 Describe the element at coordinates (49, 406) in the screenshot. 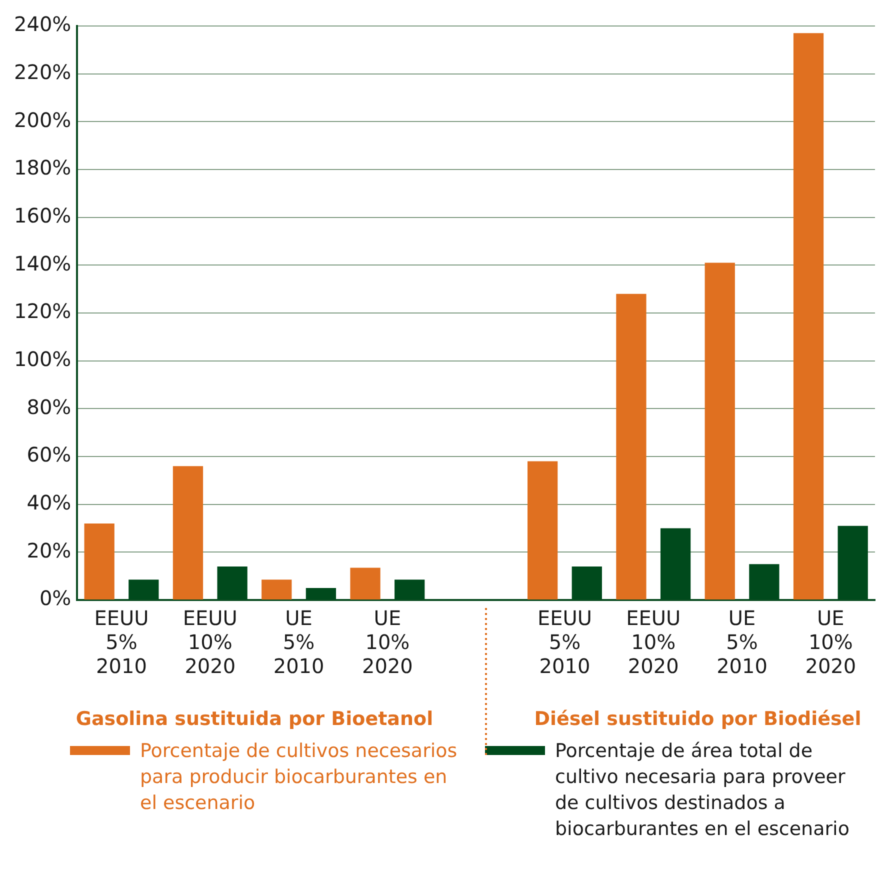

I see `y-tick-label: 80%` at that location.